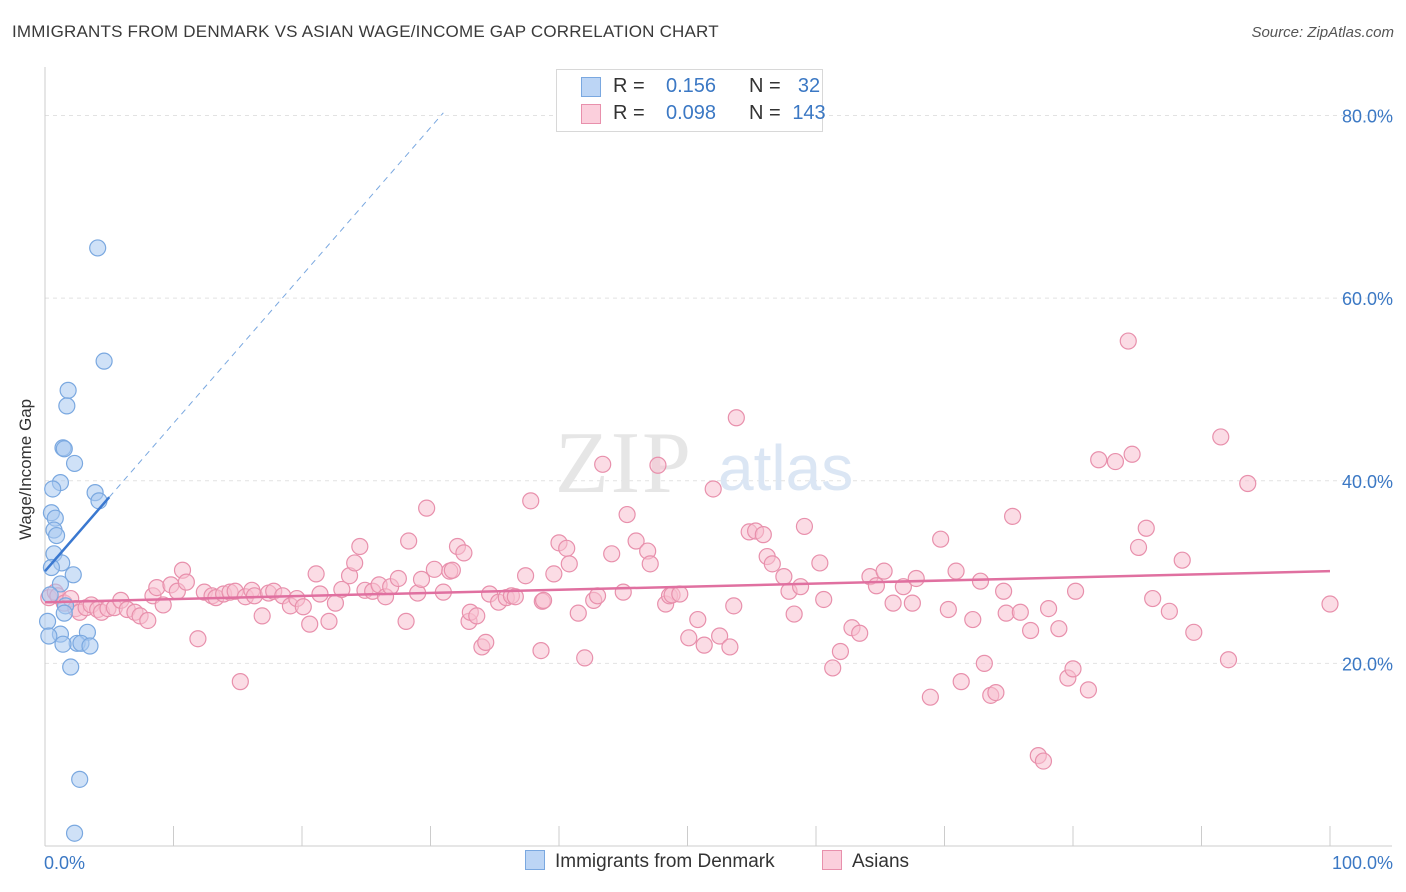  What do you see at coordinates (1367, 482) in the screenshot?
I see `y-tick-label: 40.0%` at bounding box center [1367, 482].